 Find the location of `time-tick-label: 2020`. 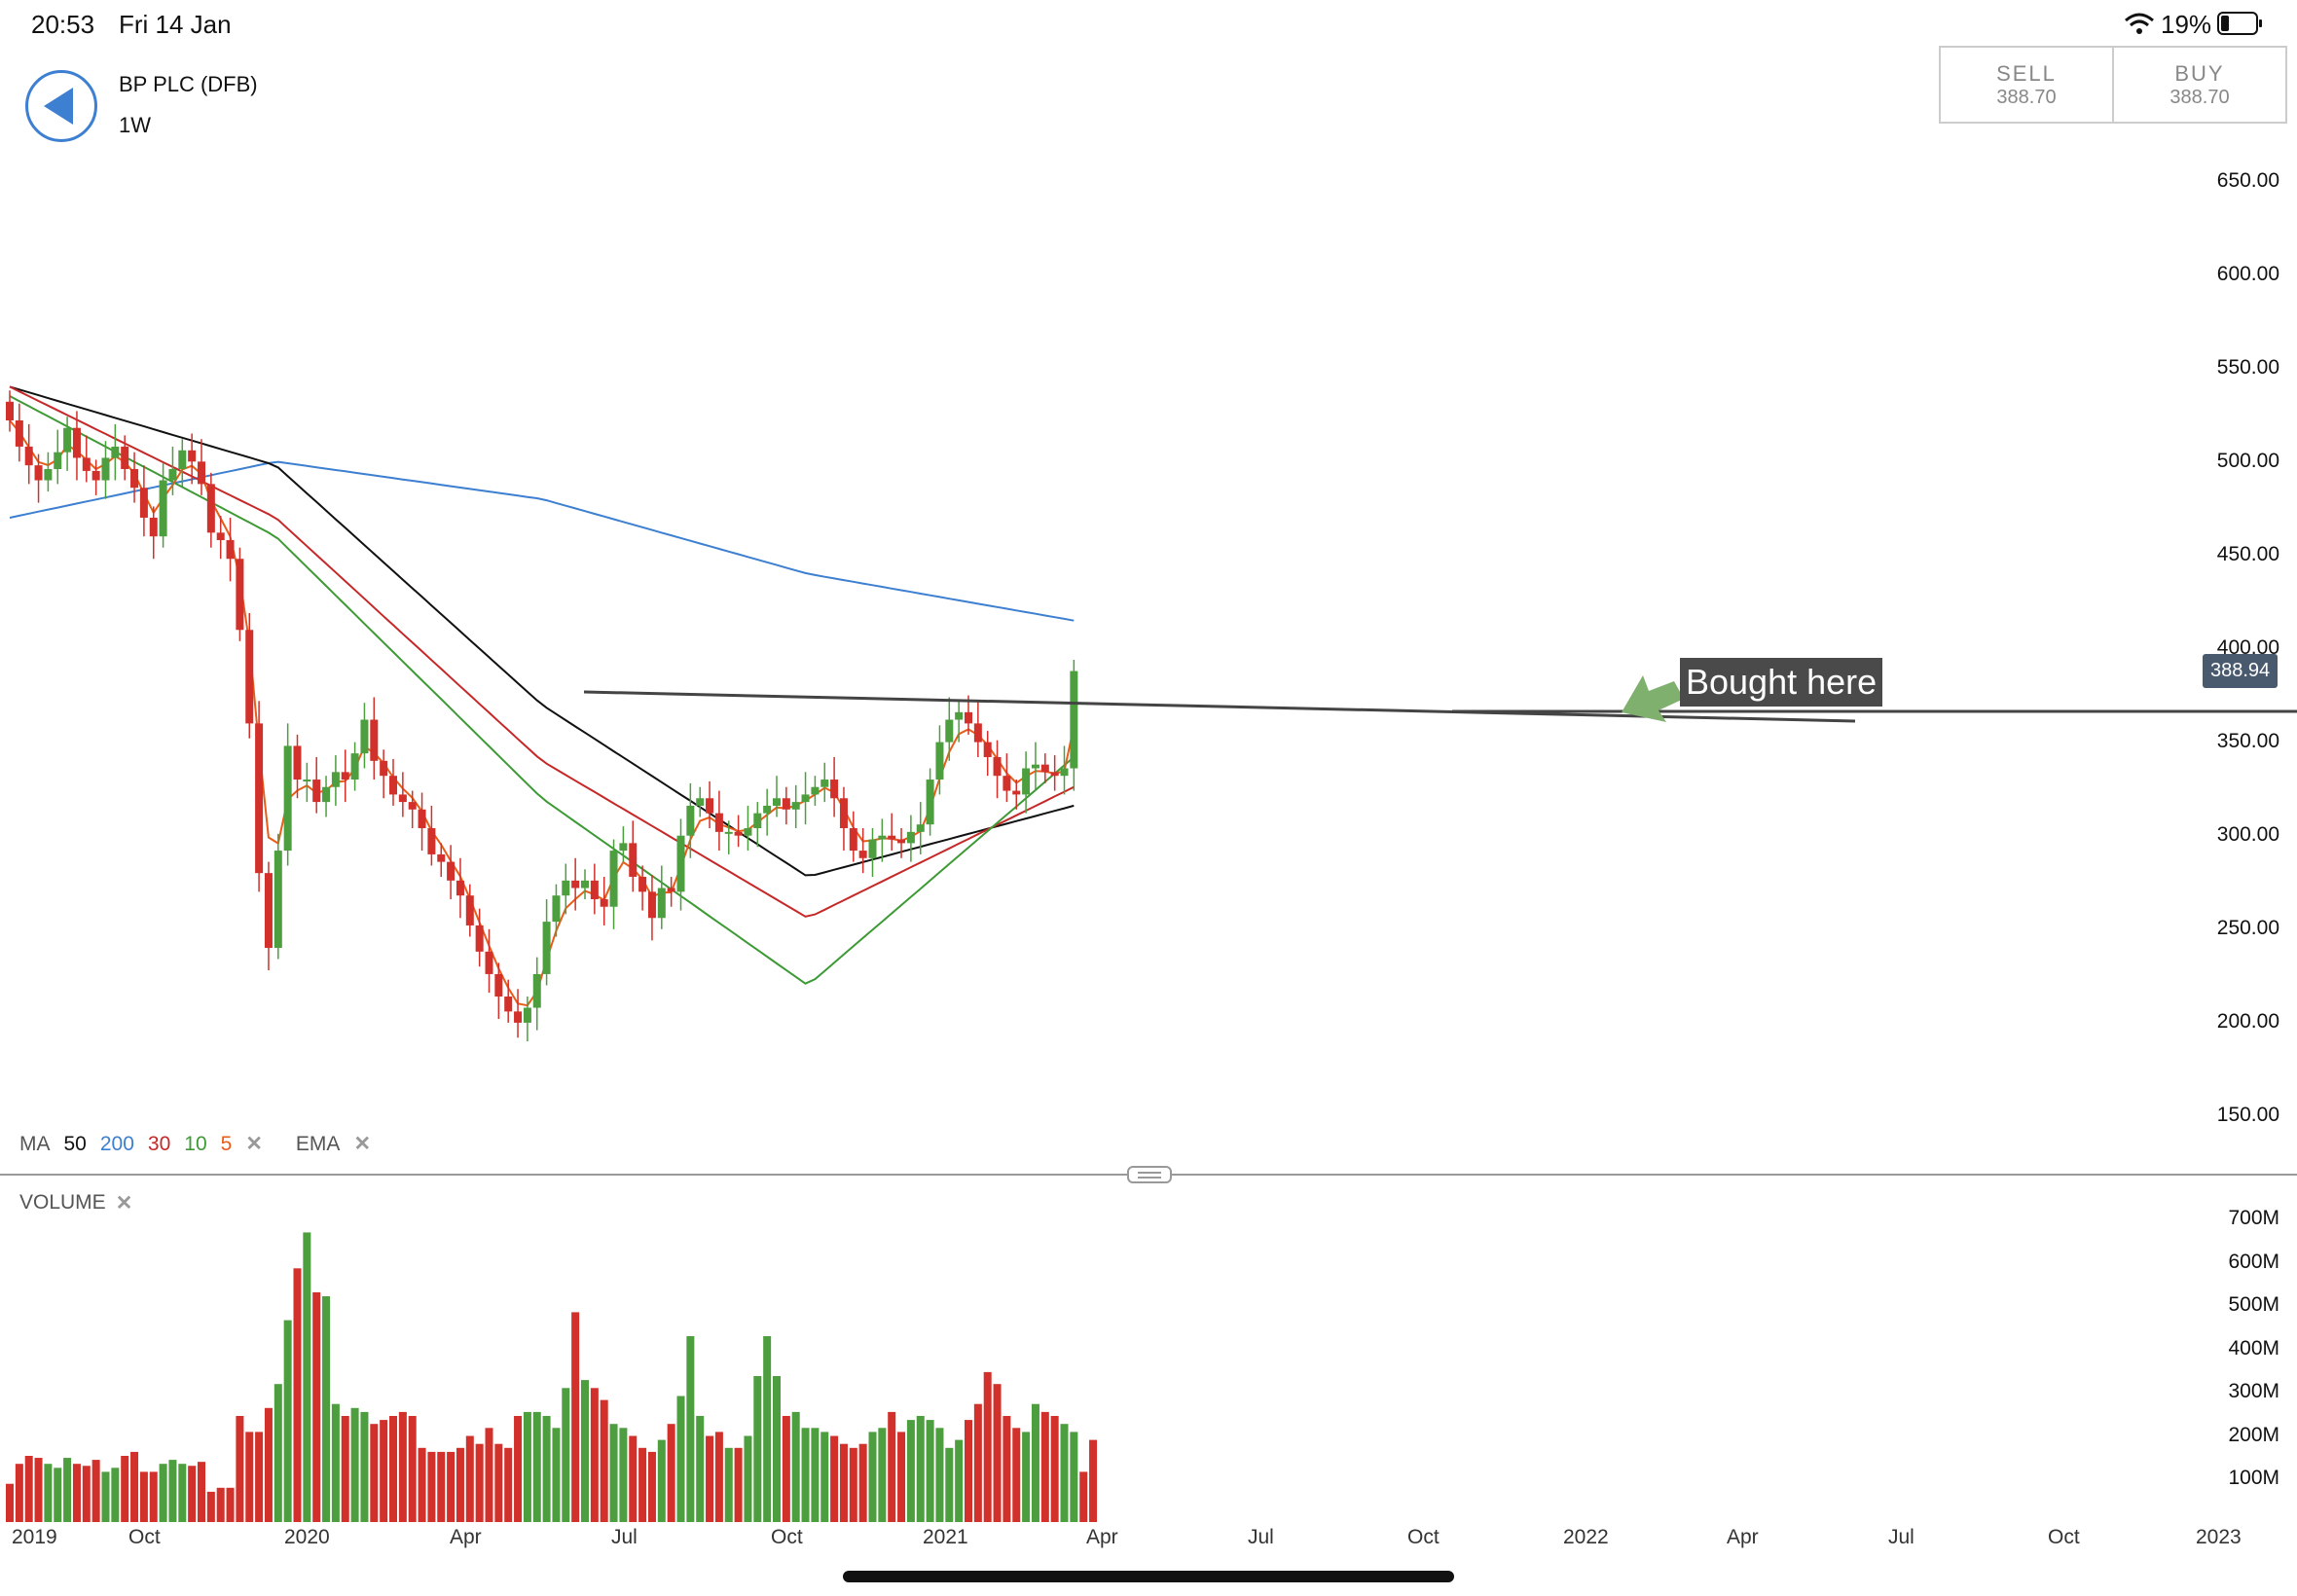

time-tick-label: 2020 is located at coordinates (307, 1537).